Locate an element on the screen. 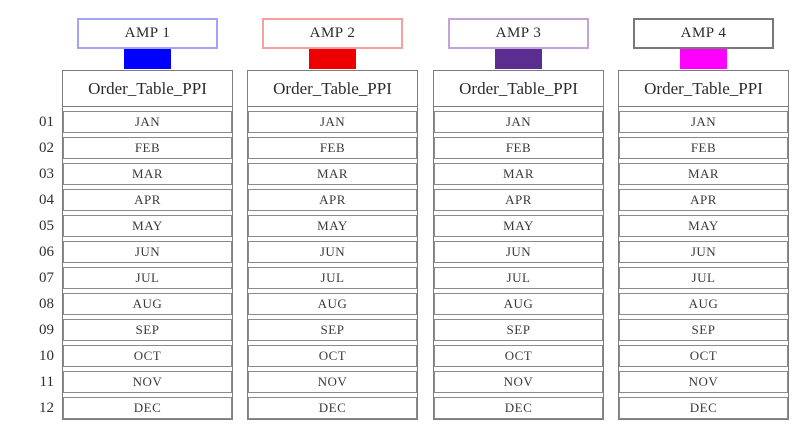 This screenshot has width=805, height=445. amp-label: AMP 3 is located at coordinates (518, 33).